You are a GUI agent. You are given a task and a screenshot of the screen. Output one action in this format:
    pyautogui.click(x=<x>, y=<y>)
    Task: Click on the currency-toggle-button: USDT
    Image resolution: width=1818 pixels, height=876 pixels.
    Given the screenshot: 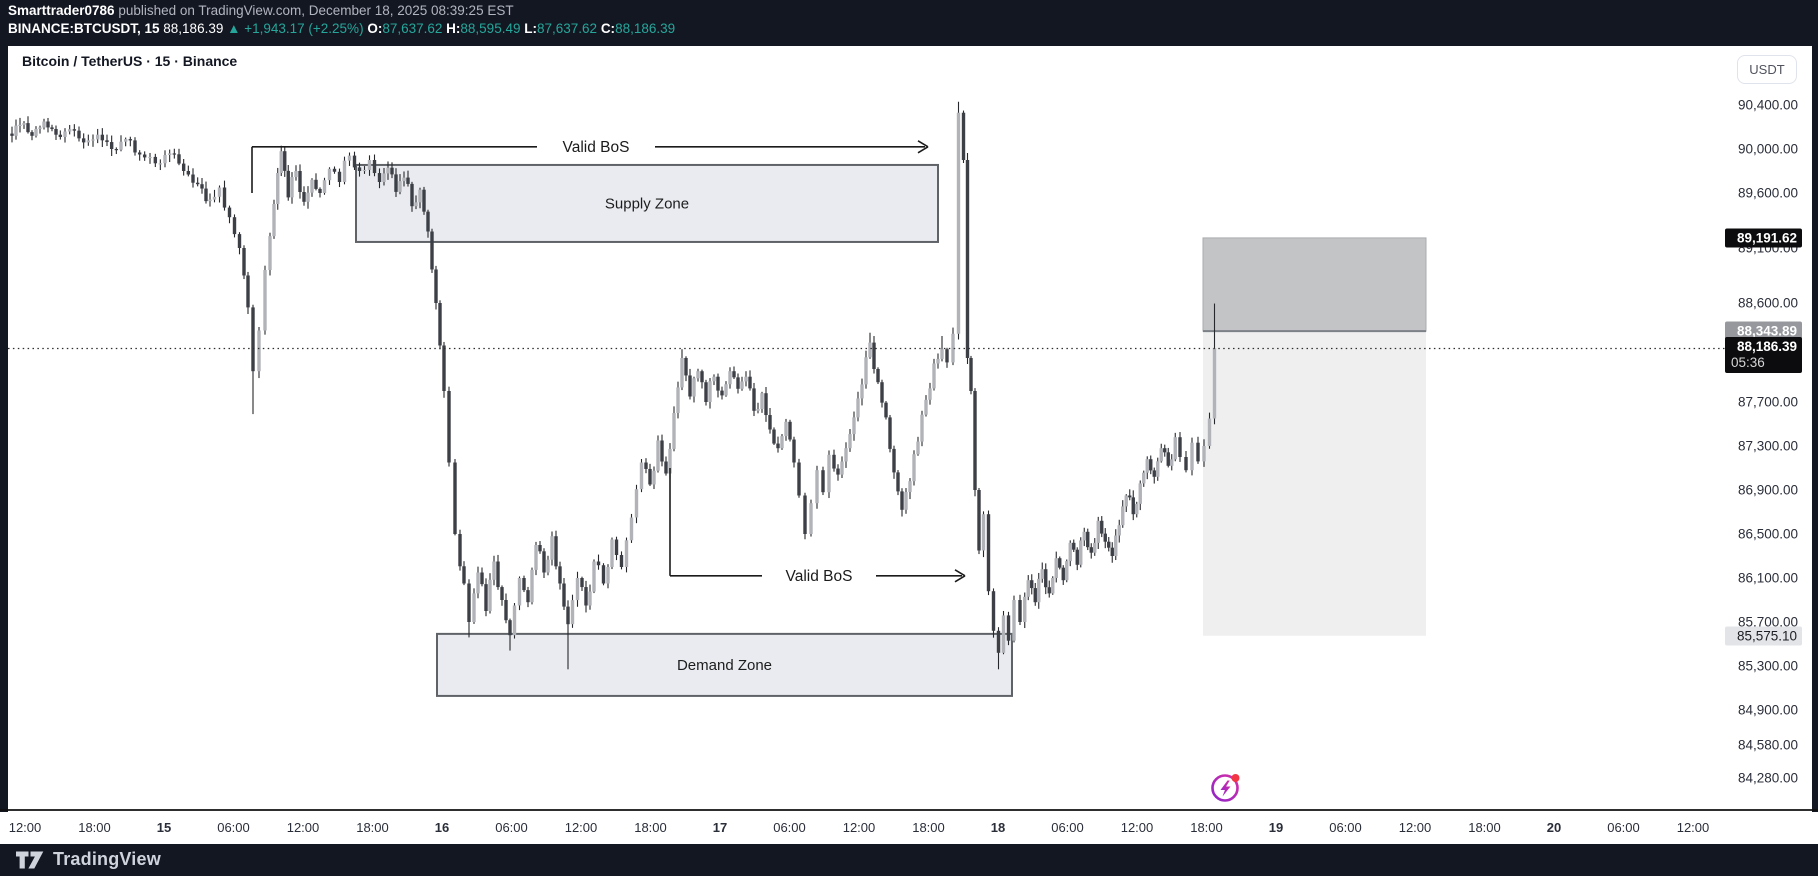 What is the action you would take?
    pyautogui.click(x=1767, y=69)
    